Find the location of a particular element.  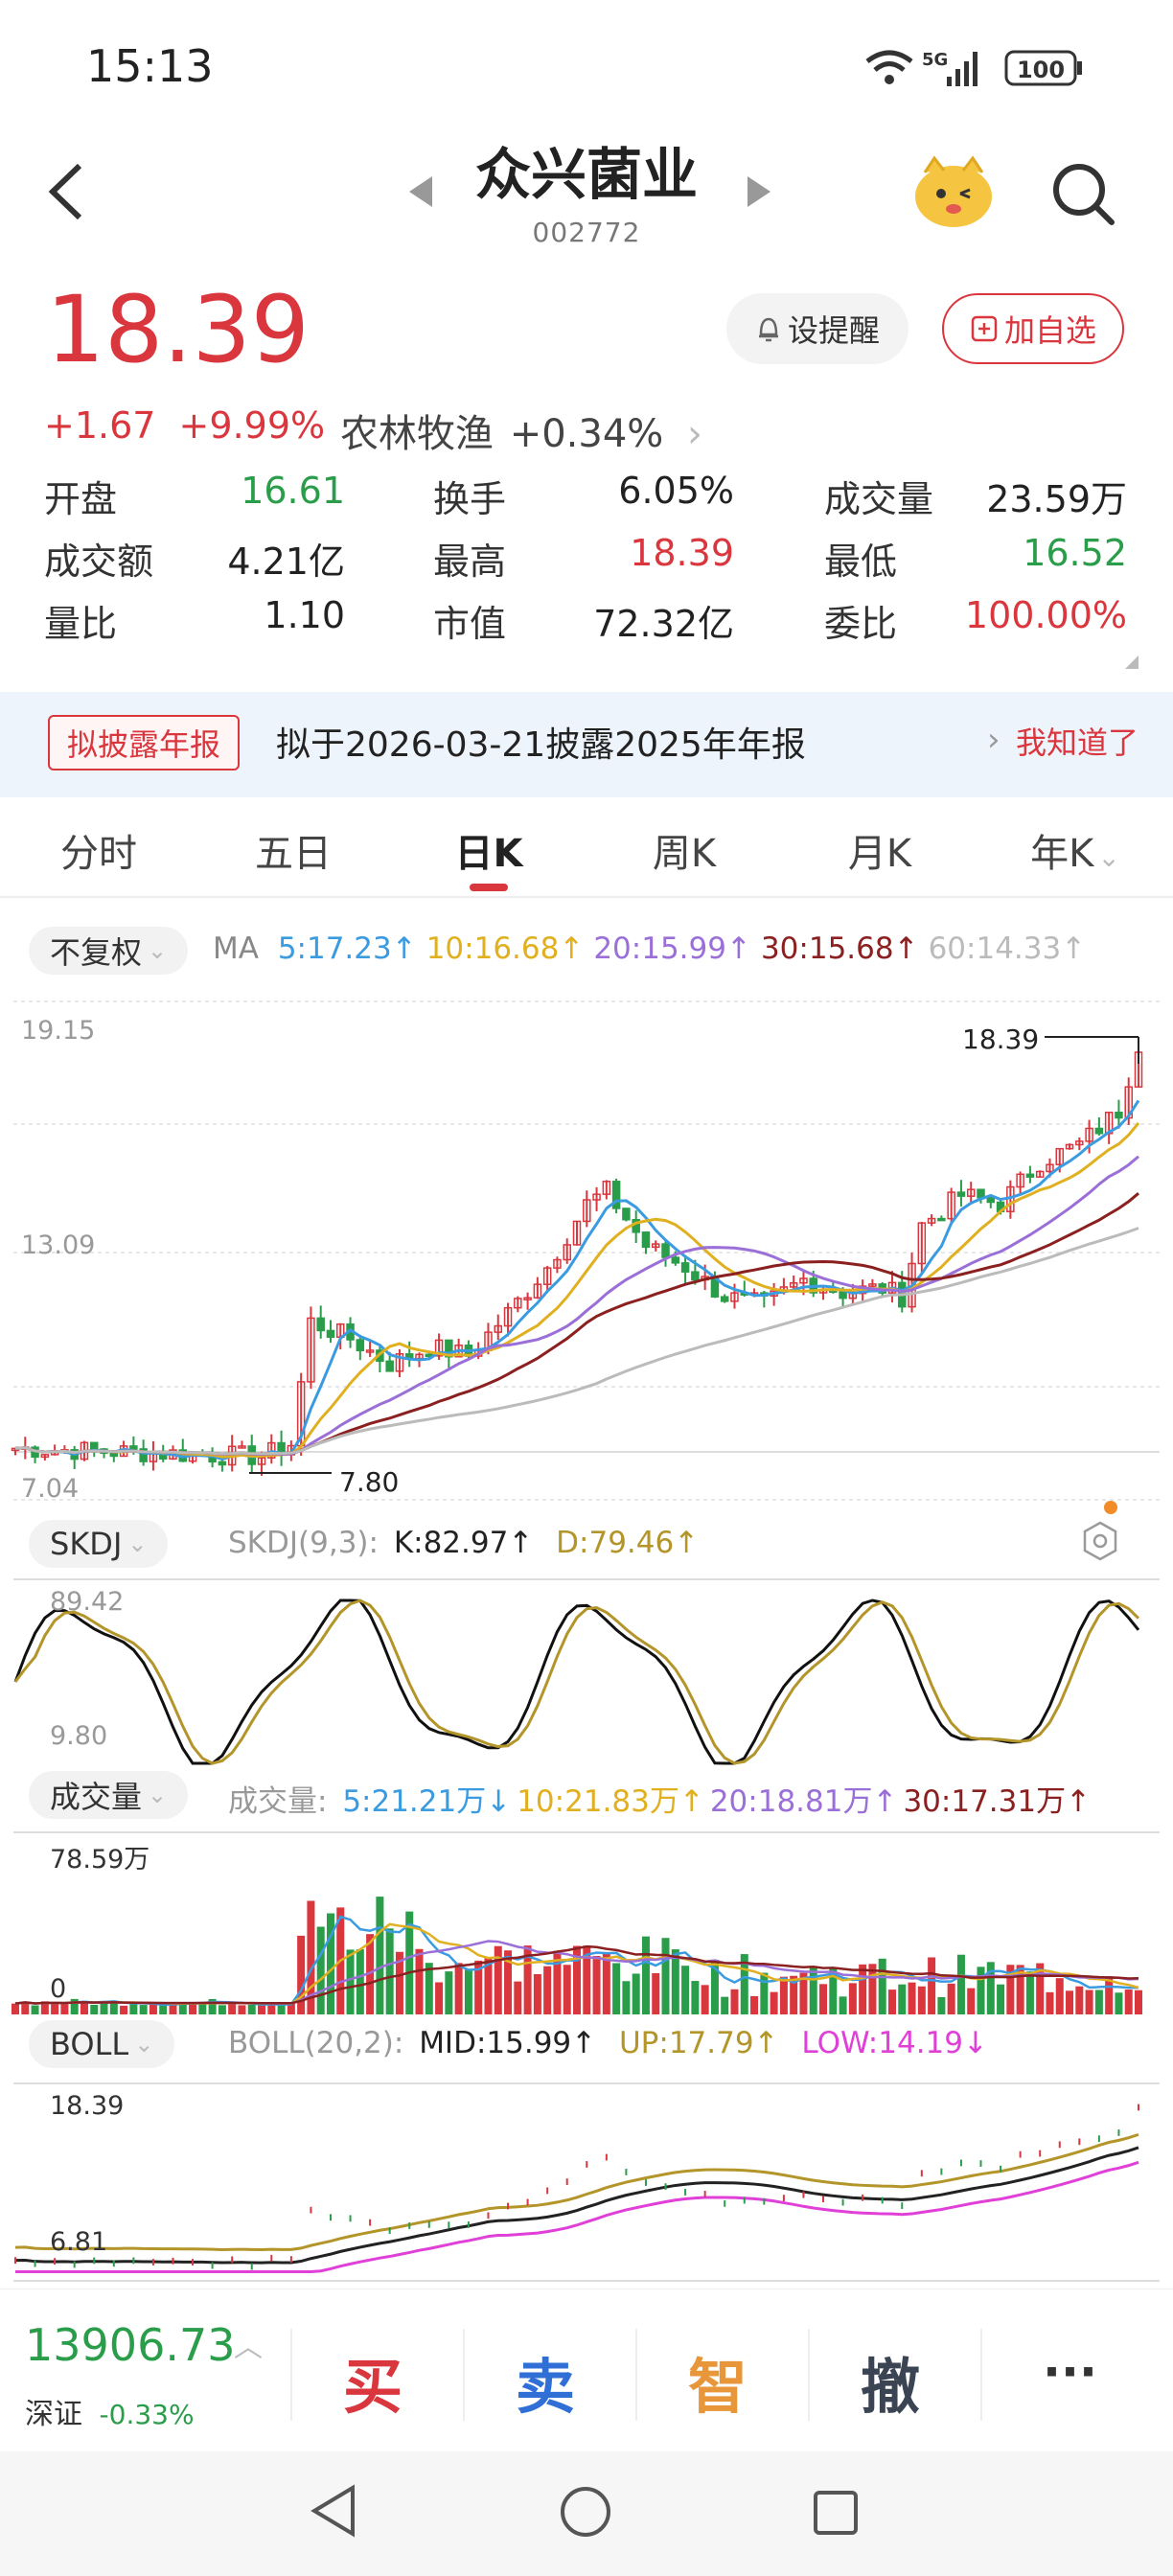

system-nav-bar is located at coordinates (586, 2513).